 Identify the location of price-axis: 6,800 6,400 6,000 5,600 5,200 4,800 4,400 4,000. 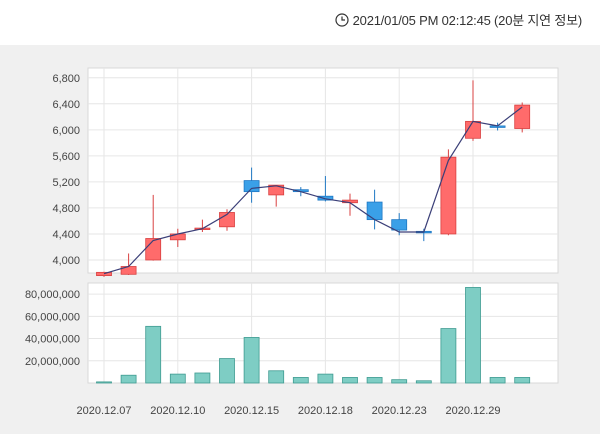
(66, 170).